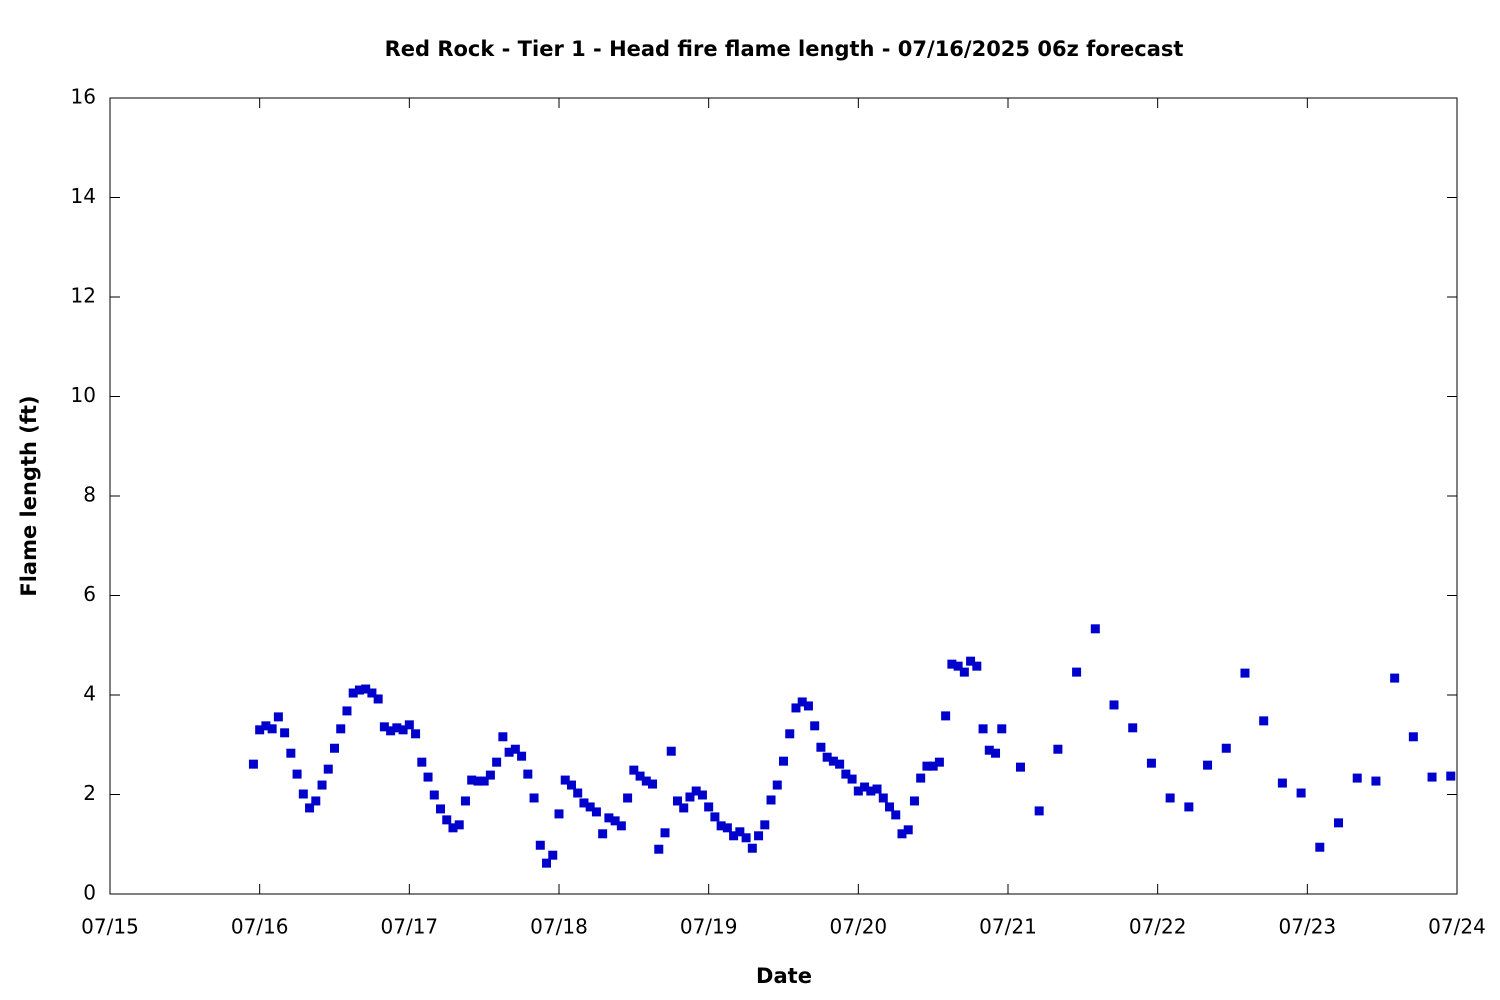 The height and width of the screenshot is (1000, 1500). Describe the element at coordinates (83, 196) in the screenshot. I see `y-tick-label: 14` at that location.